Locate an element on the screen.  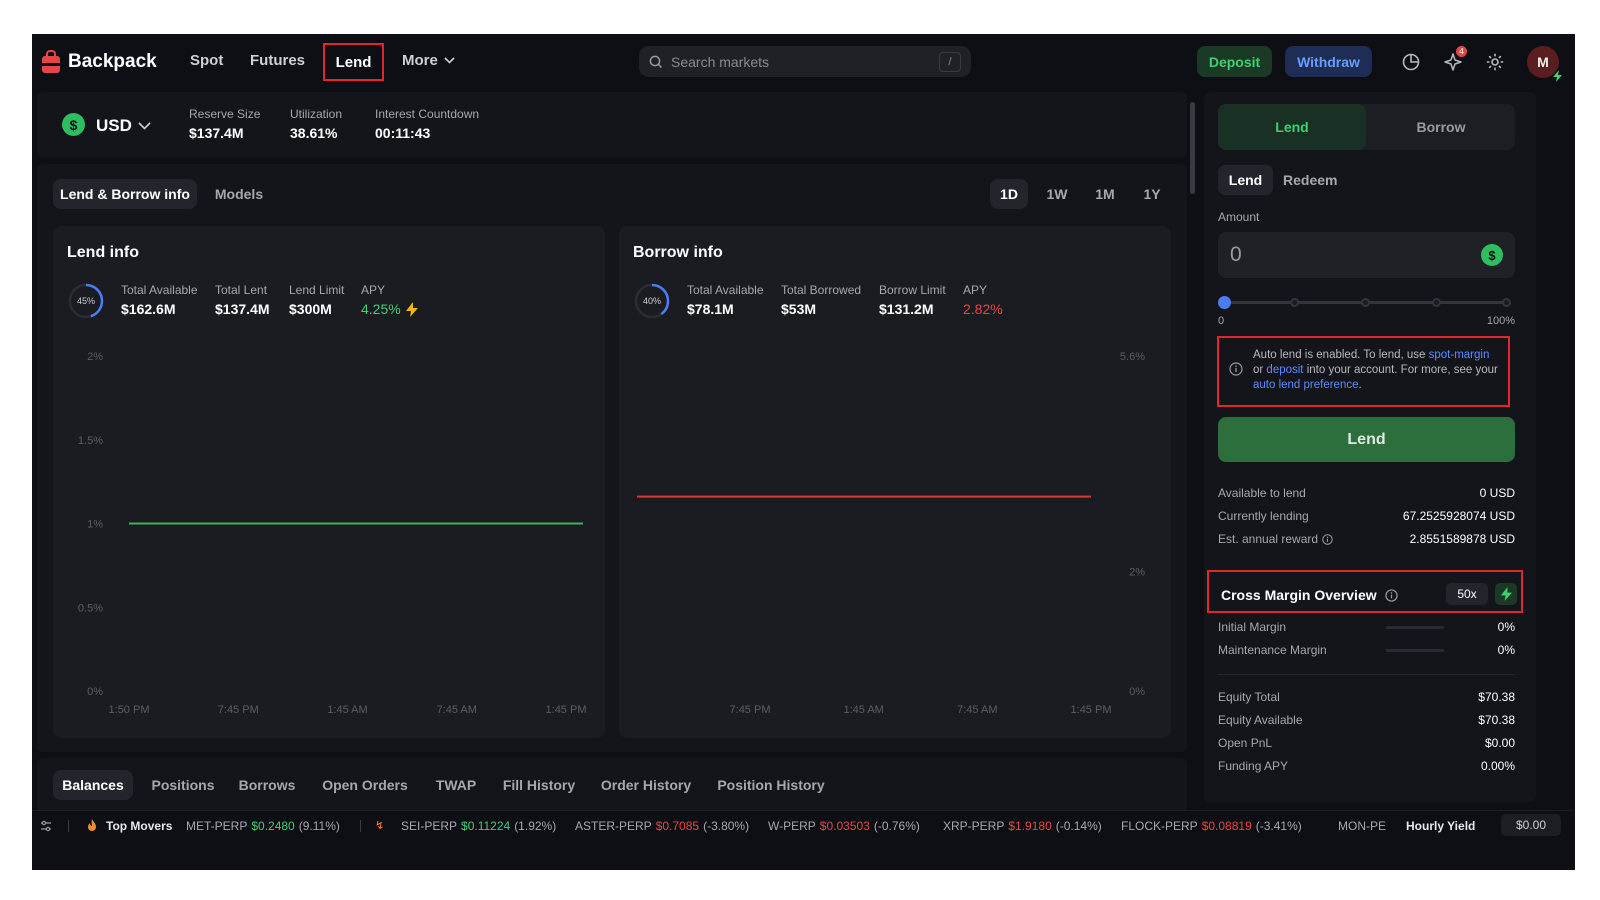
tab-lend-borrow-info: Lend & Borrow info is located at coordinates (125, 194).